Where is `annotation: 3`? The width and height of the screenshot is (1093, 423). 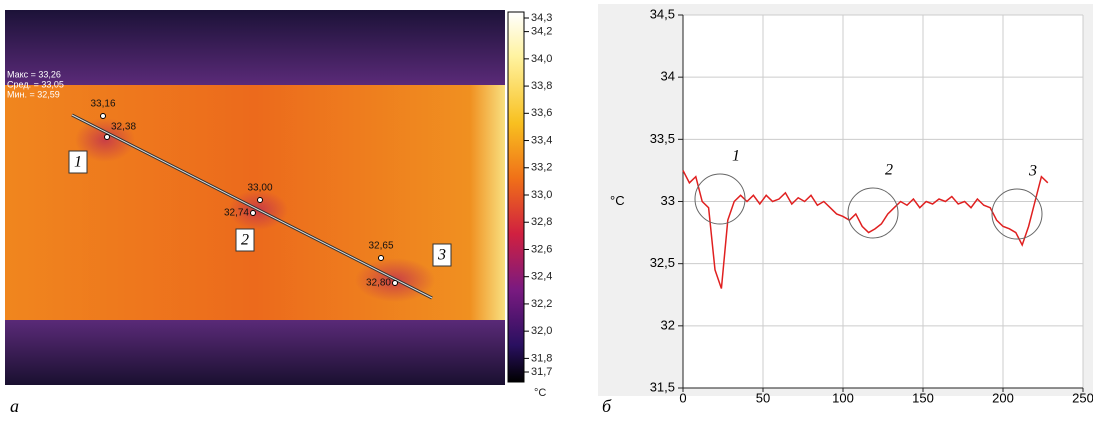 annotation: 3 is located at coordinates (1032, 171).